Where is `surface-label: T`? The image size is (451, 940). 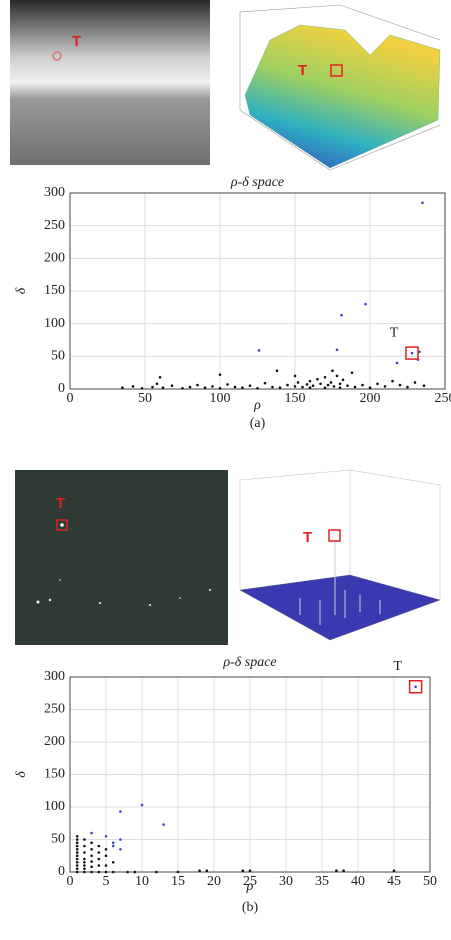
surface-label: T is located at coordinates (302, 70).